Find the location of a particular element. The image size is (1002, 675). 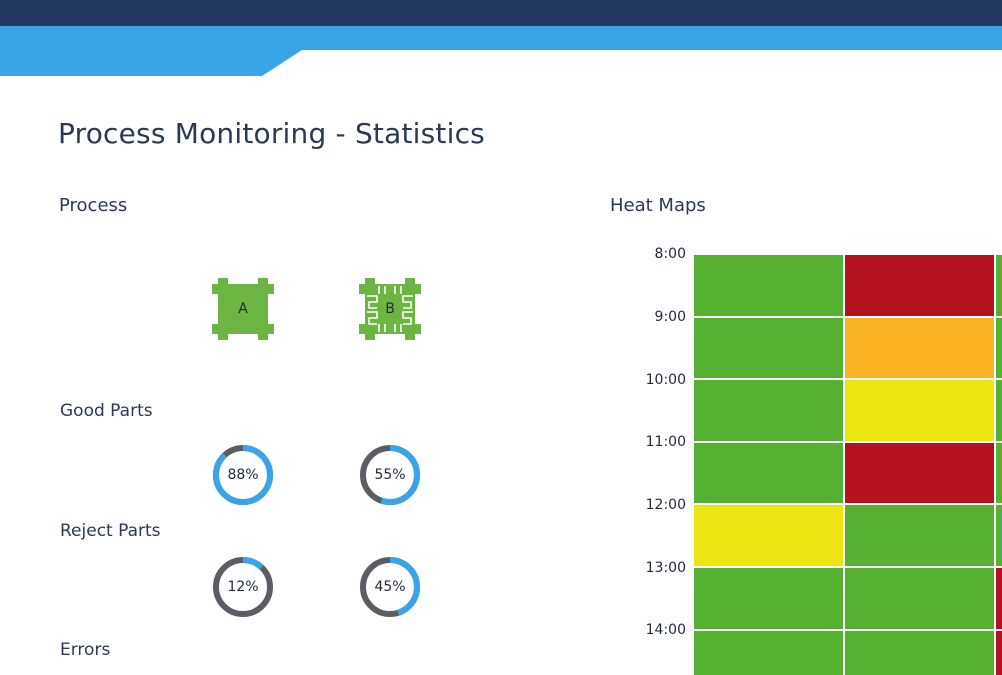

good-parts-gauge-a: 88% is located at coordinates (243, 475).